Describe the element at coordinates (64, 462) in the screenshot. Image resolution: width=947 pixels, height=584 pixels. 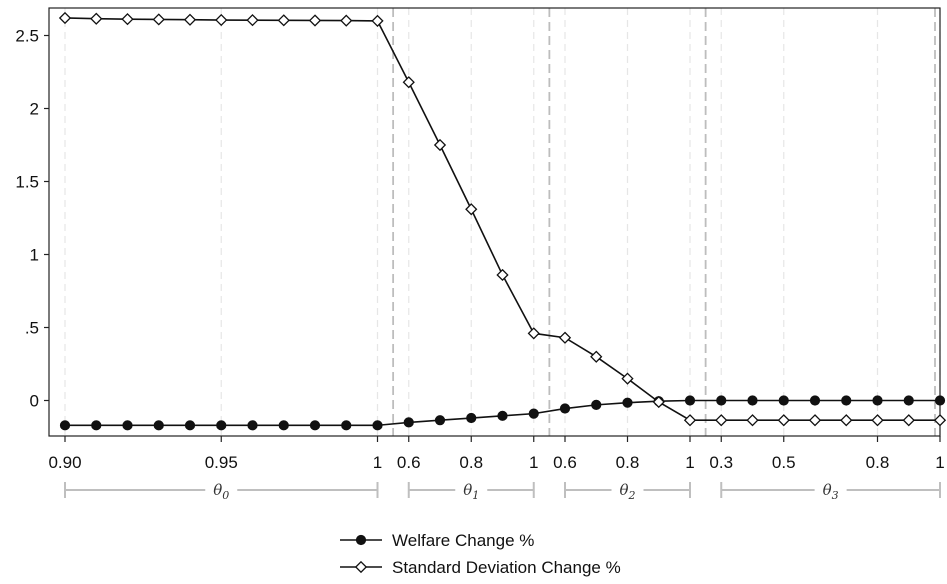
I see `x-tick-label: 0.90` at that location.